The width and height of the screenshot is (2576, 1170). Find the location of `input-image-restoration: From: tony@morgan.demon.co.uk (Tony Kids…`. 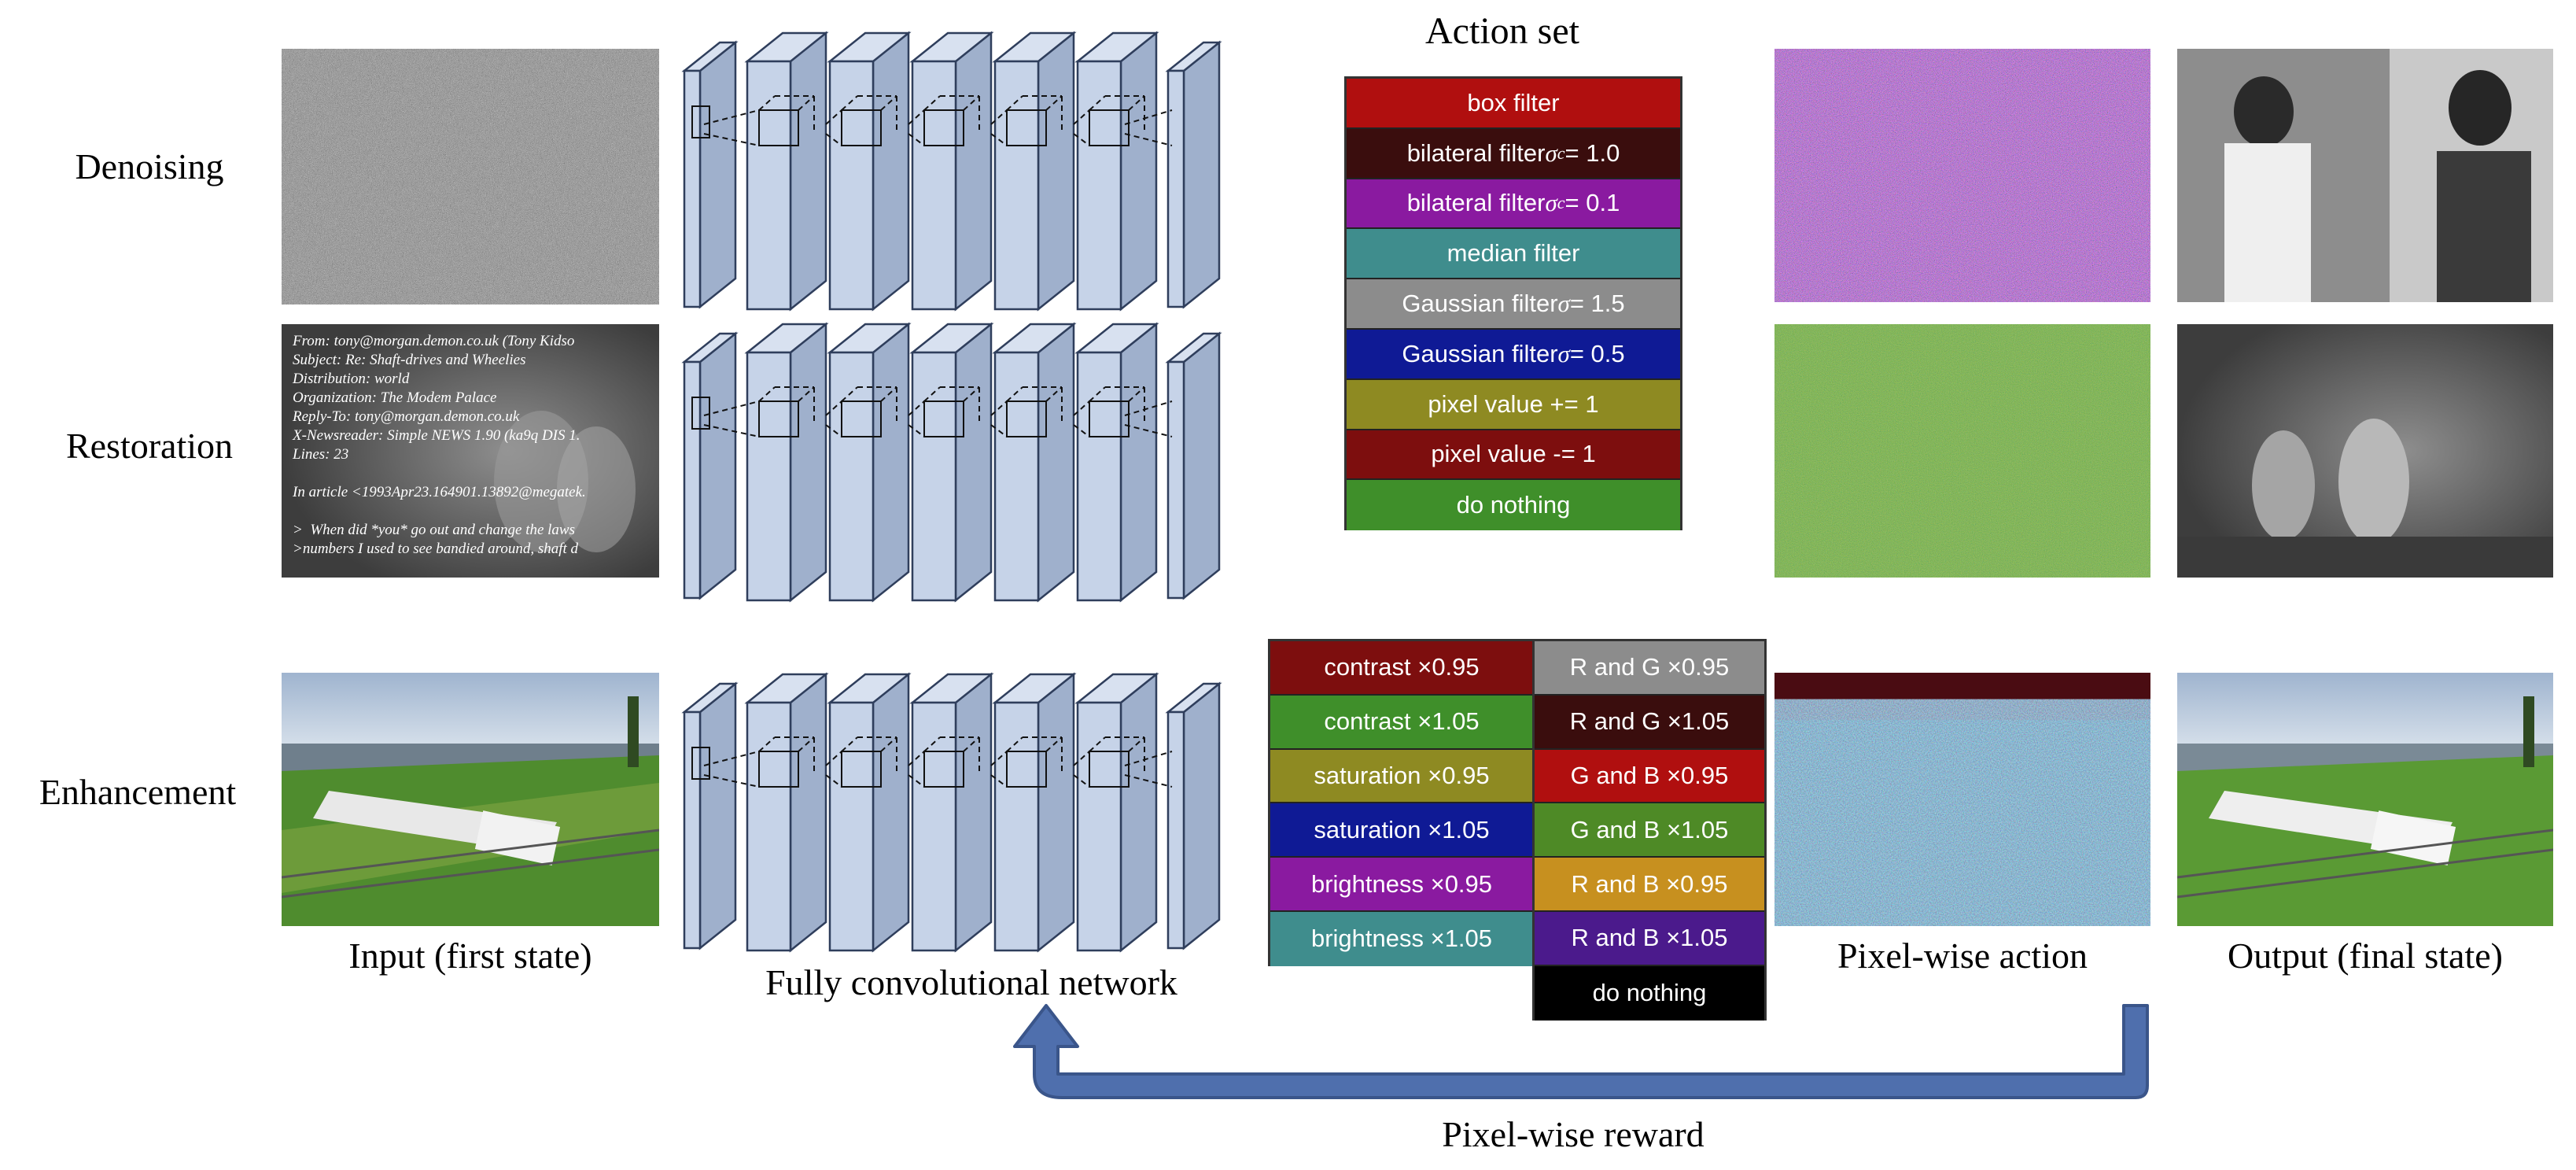

input-image-restoration: From: tony@morgan.demon.co.uk (Tony Kids… is located at coordinates (470, 451).